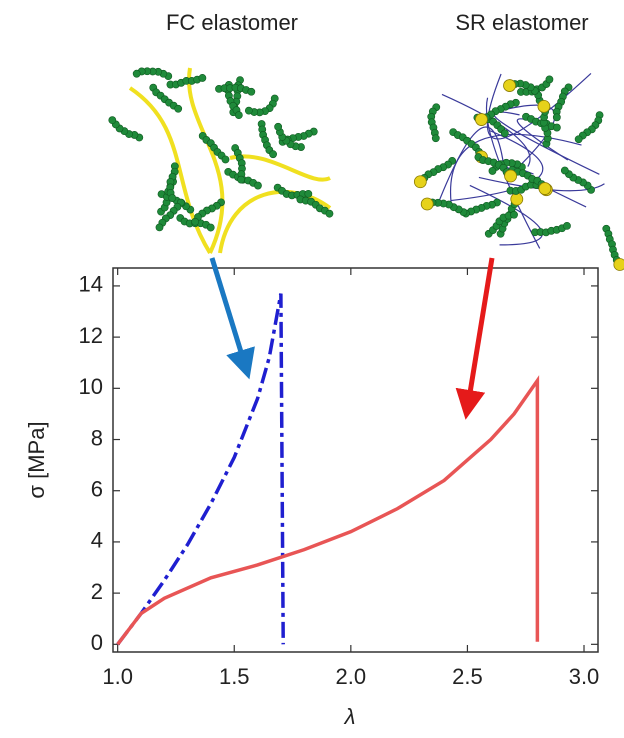 This screenshot has width=624, height=738. Describe the element at coordinates (91, 284) in the screenshot. I see `y-tick-label: 14` at that location.